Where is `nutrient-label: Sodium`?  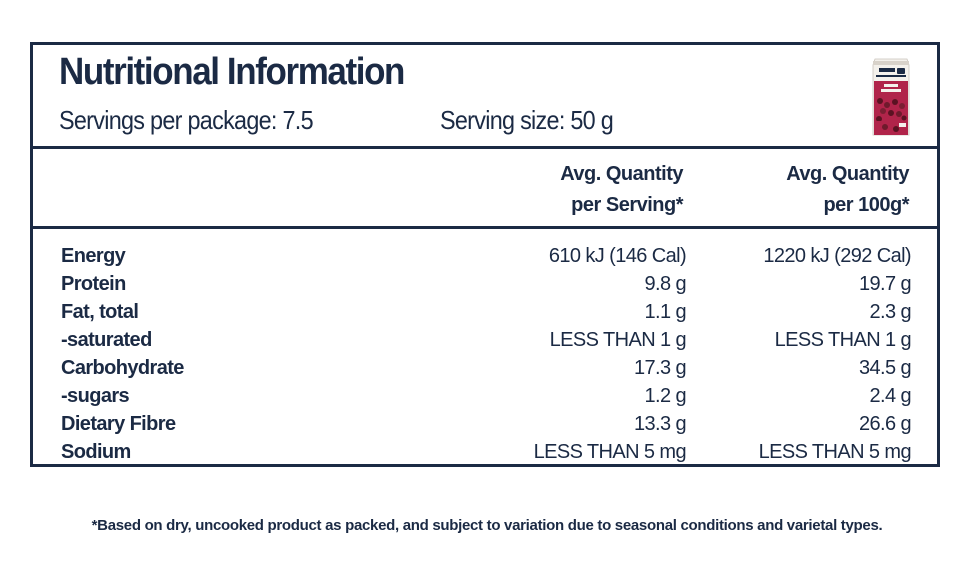 nutrient-label: Sodium is located at coordinates (96, 452).